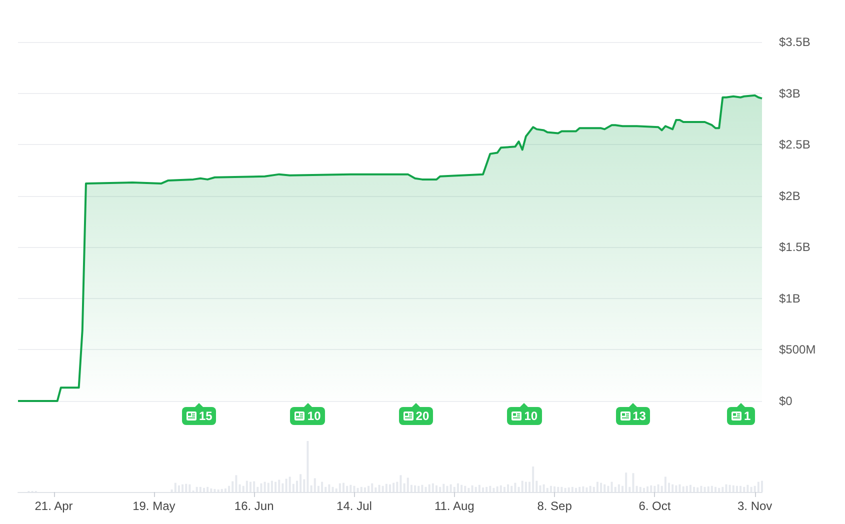  Describe the element at coordinates (554, 506) in the screenshot. I see `x-tick-label: 8. Sep` at that location.